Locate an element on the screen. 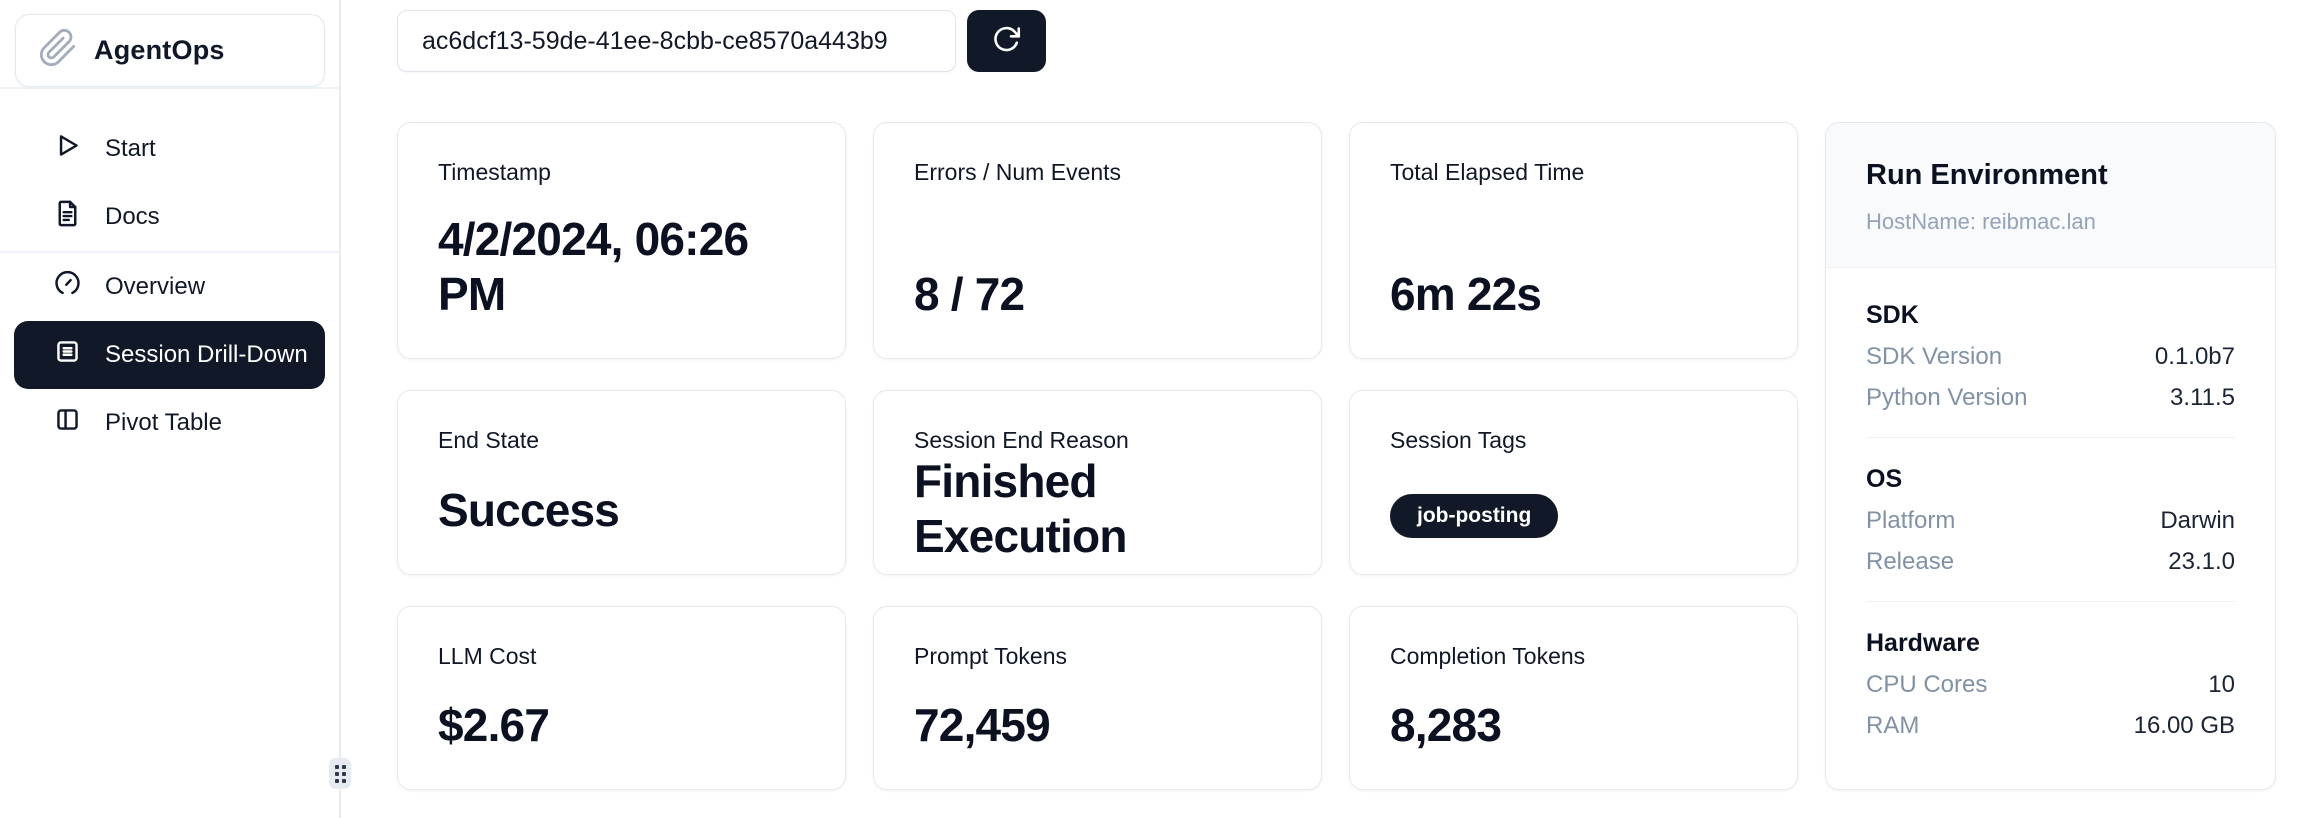 Image resolution: width=2300 pixels, height=818 pixels. sidebar-resize-handle is located at coordinates (340, 773).